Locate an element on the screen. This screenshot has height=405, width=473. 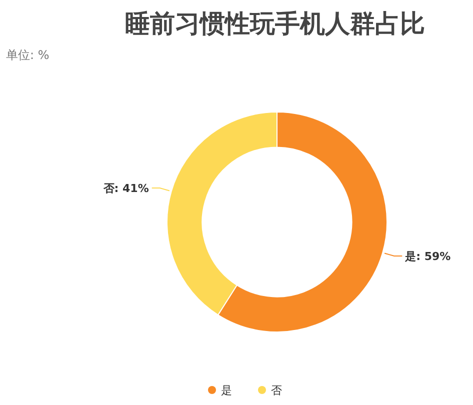
data-label: 是: 59% is located at coordinates (427, 257).